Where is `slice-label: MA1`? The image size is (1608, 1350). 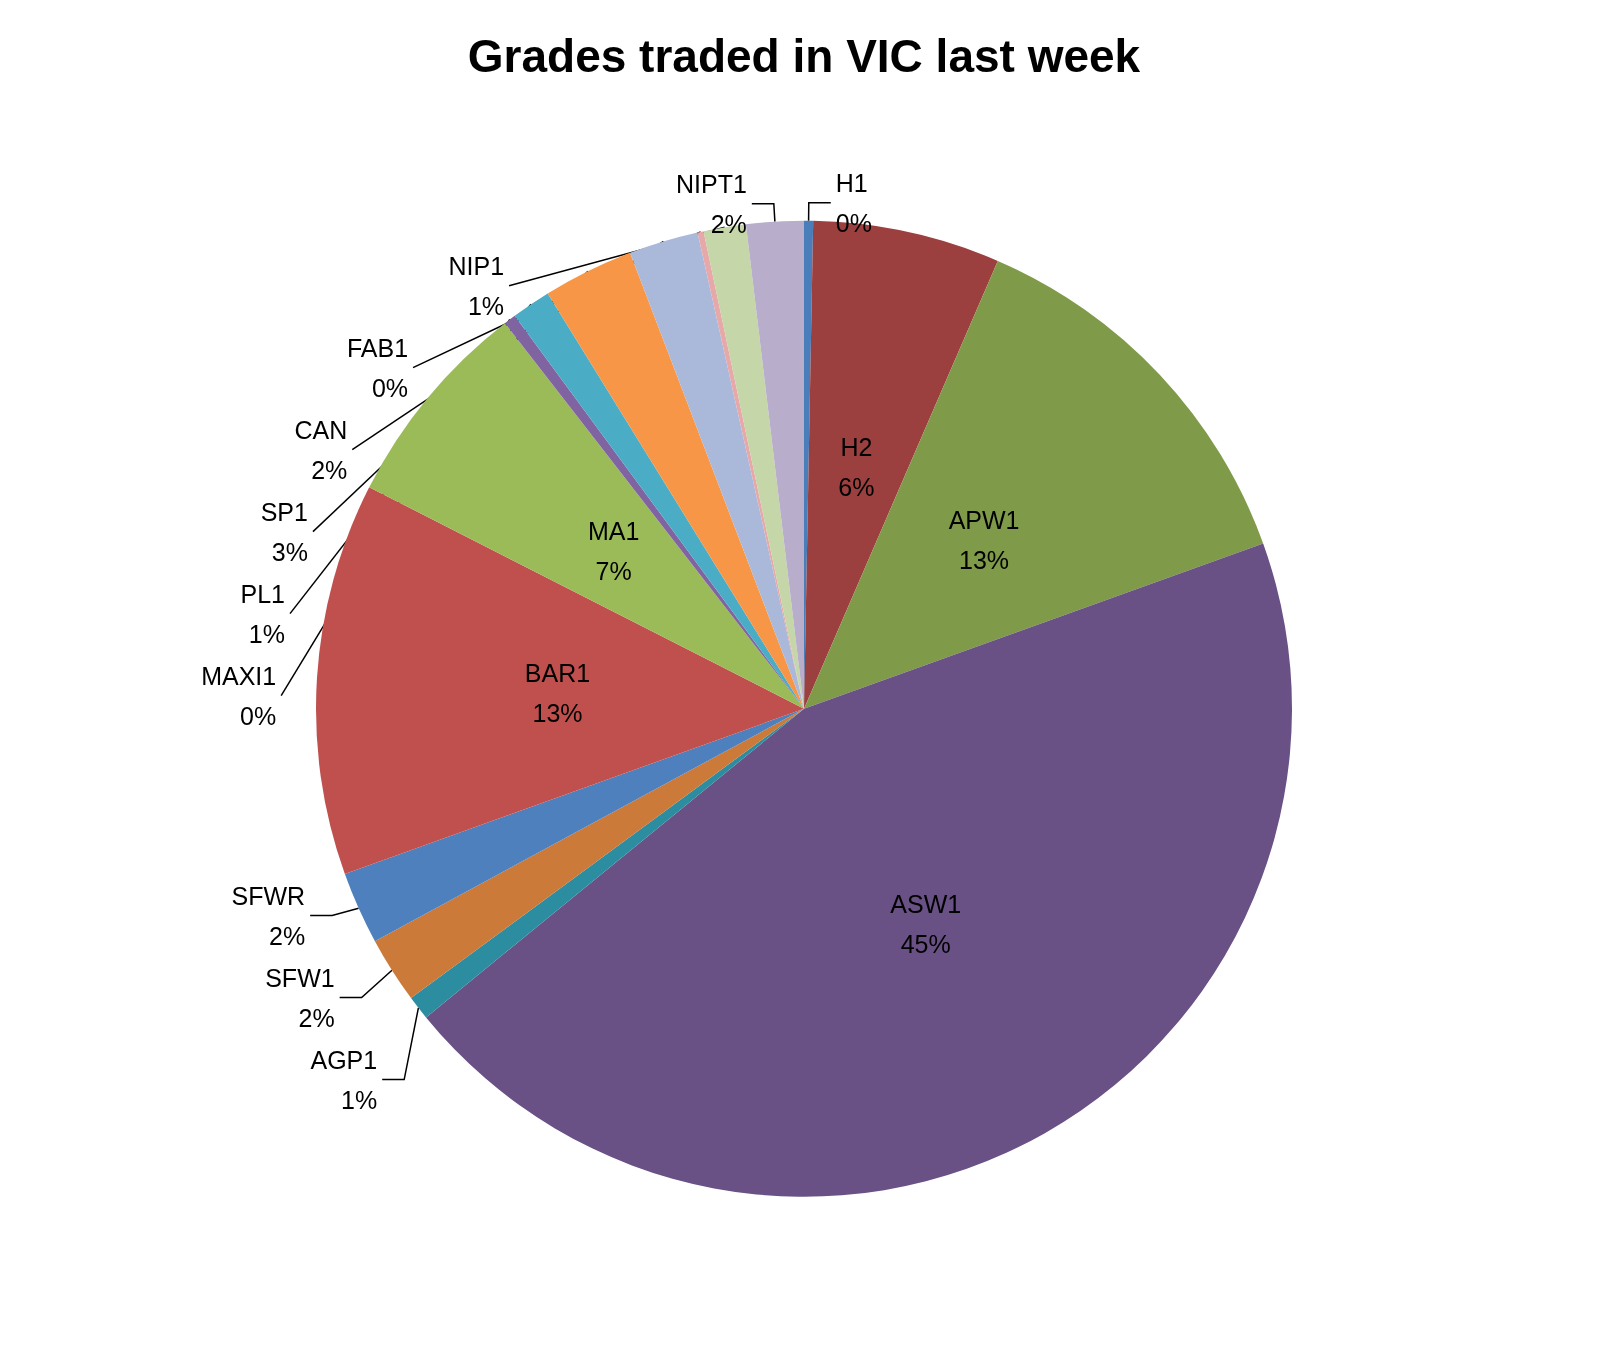 slice-label: MA1 is located at coordinates (613, 531).